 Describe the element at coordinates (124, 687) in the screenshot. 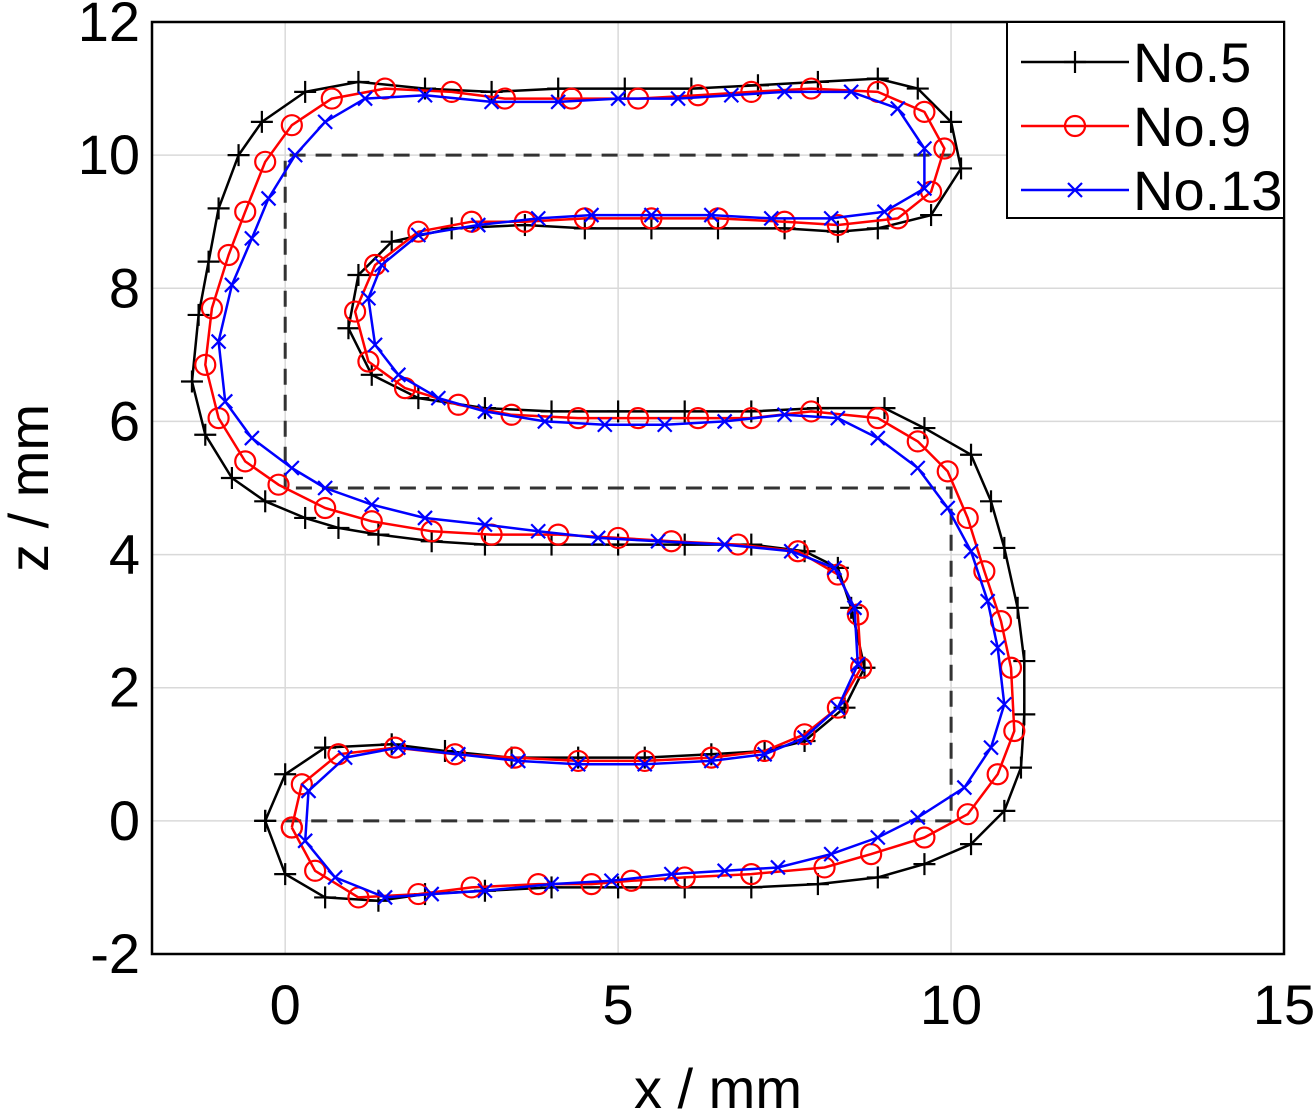

I see `y-tick-label: 2` at that location.